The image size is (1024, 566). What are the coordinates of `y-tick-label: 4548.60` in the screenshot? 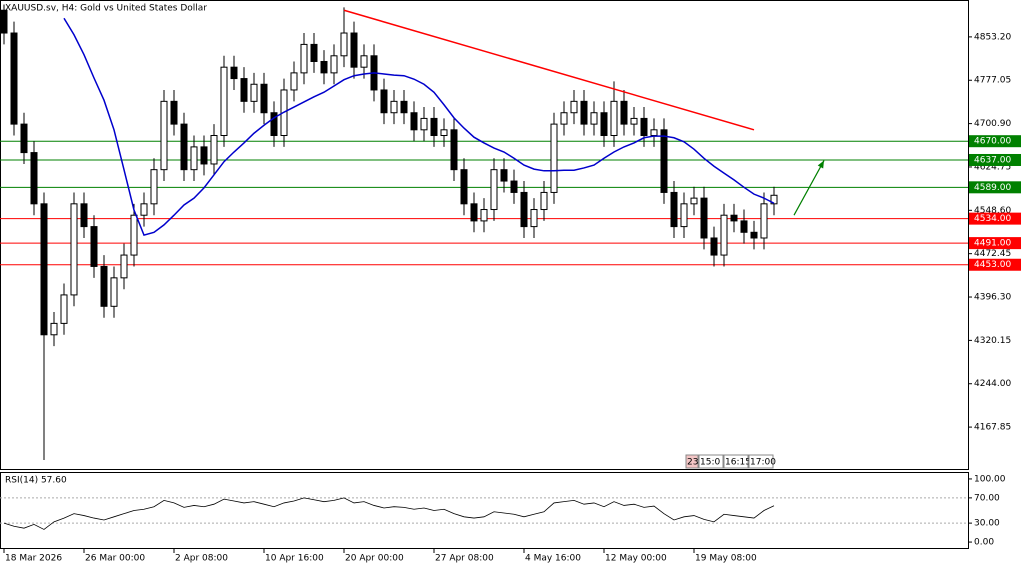 It's located at (992, 211).